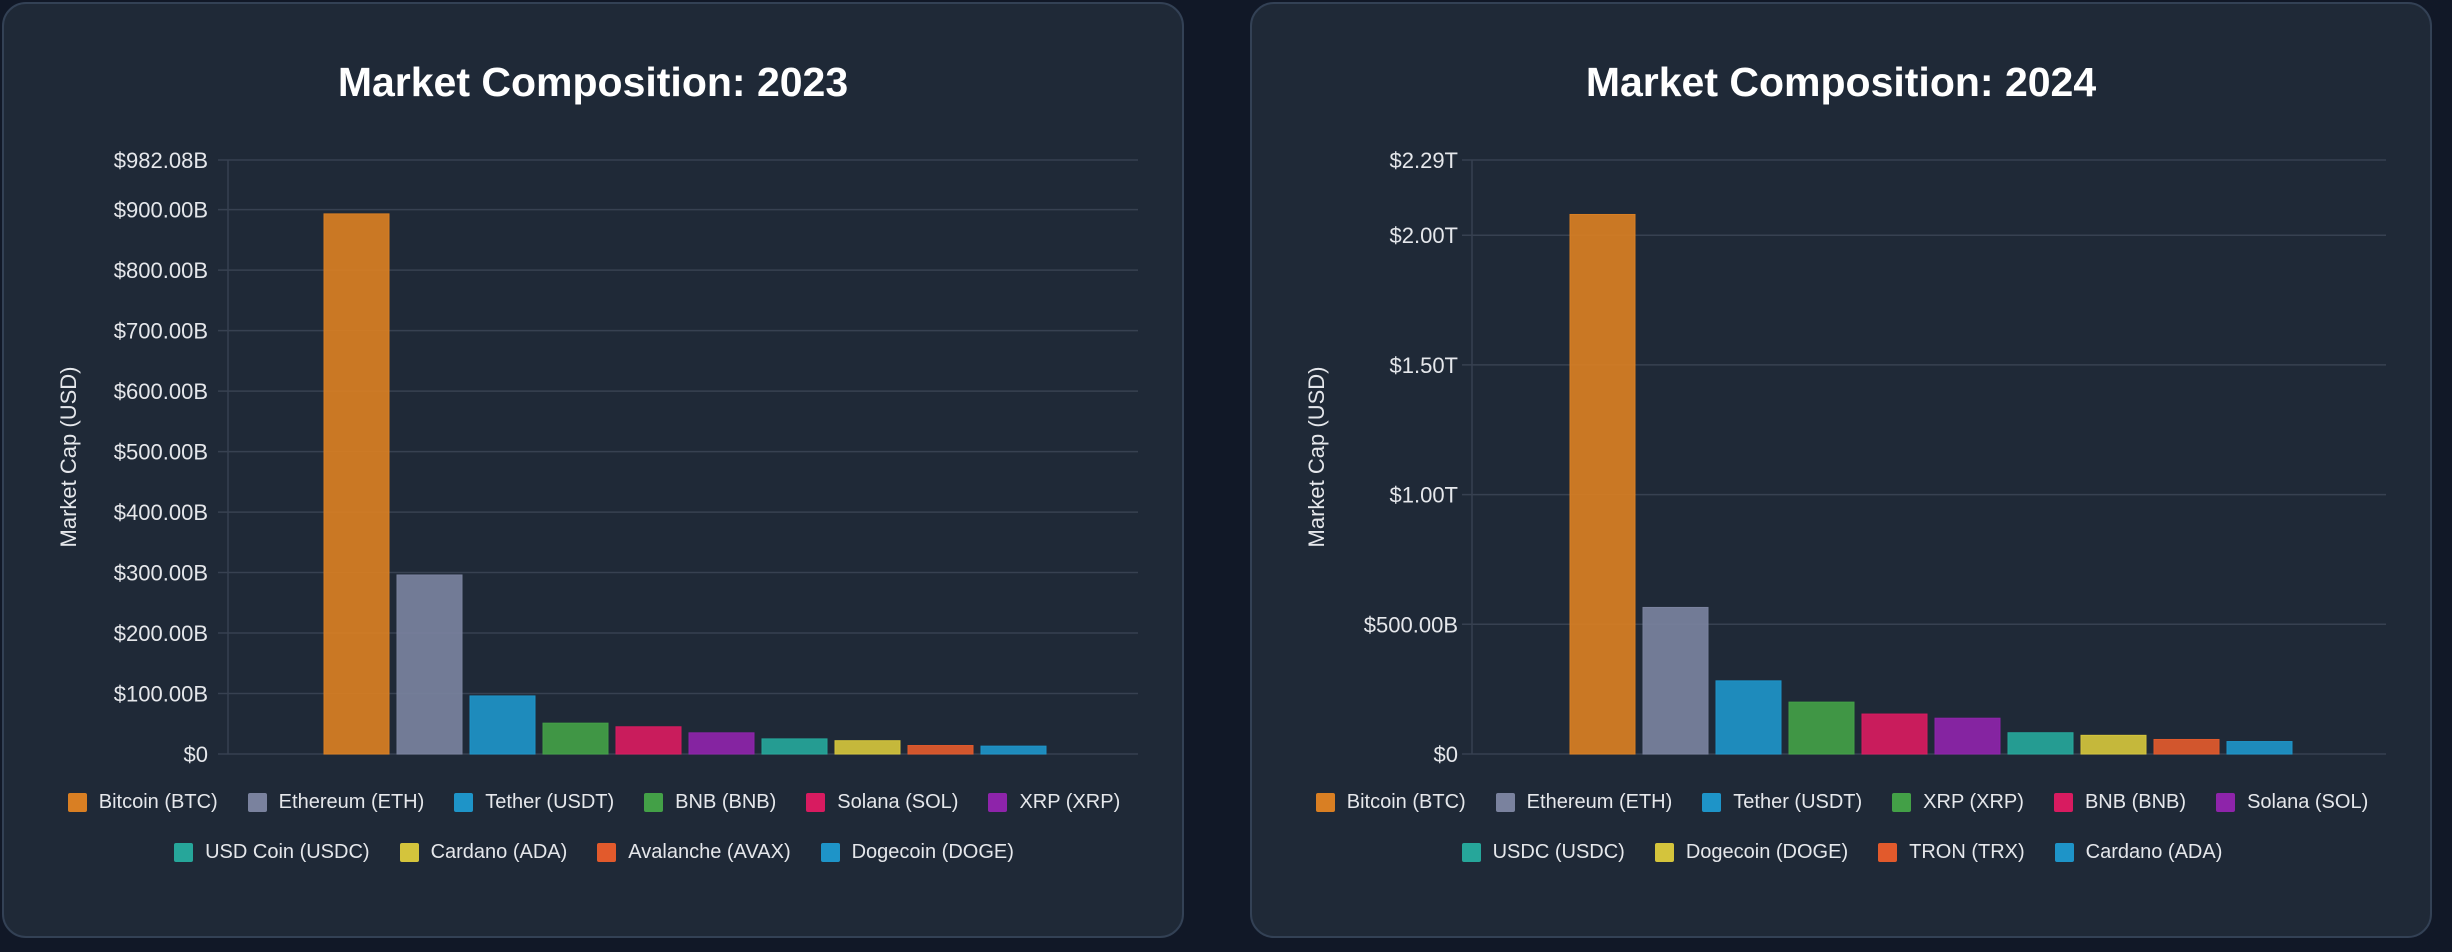  I want to click on legend-item: Avalanche (AVAX), so click(694, 852).